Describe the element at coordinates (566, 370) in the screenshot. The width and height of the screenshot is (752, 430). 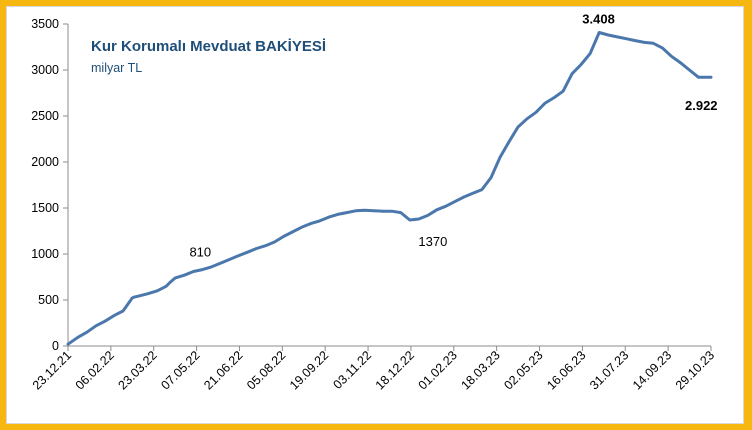
I see `x-tick-label: 16.06.23` at that location.